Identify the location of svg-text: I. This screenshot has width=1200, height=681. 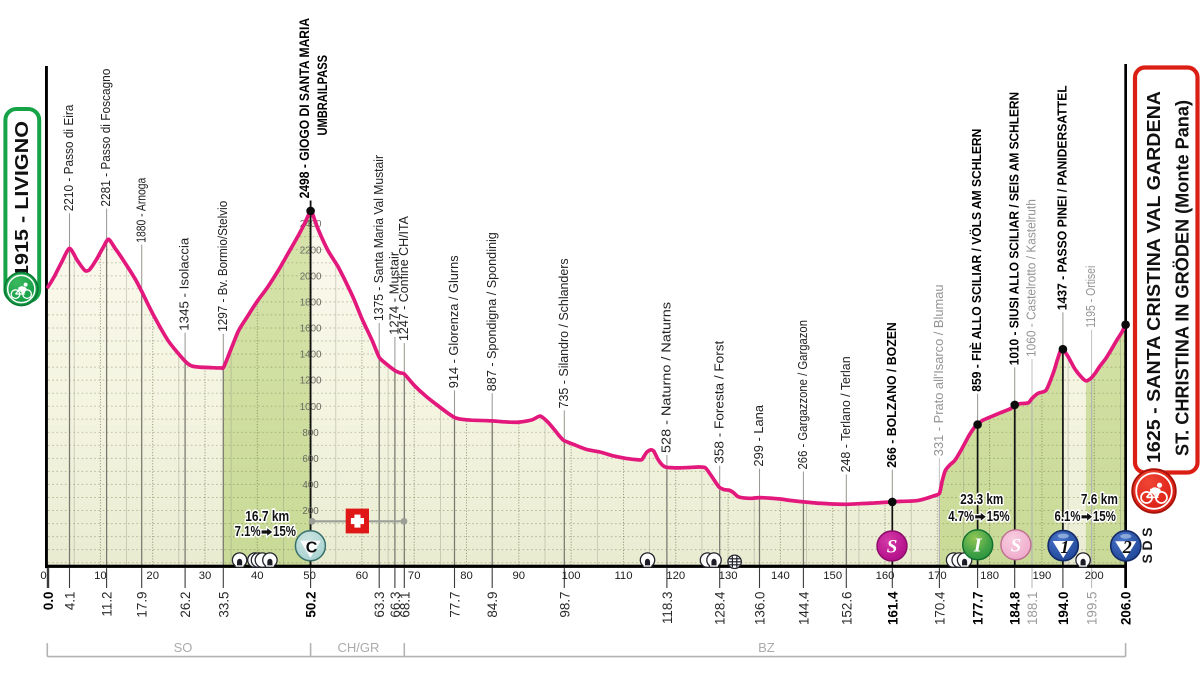
(978, 545).